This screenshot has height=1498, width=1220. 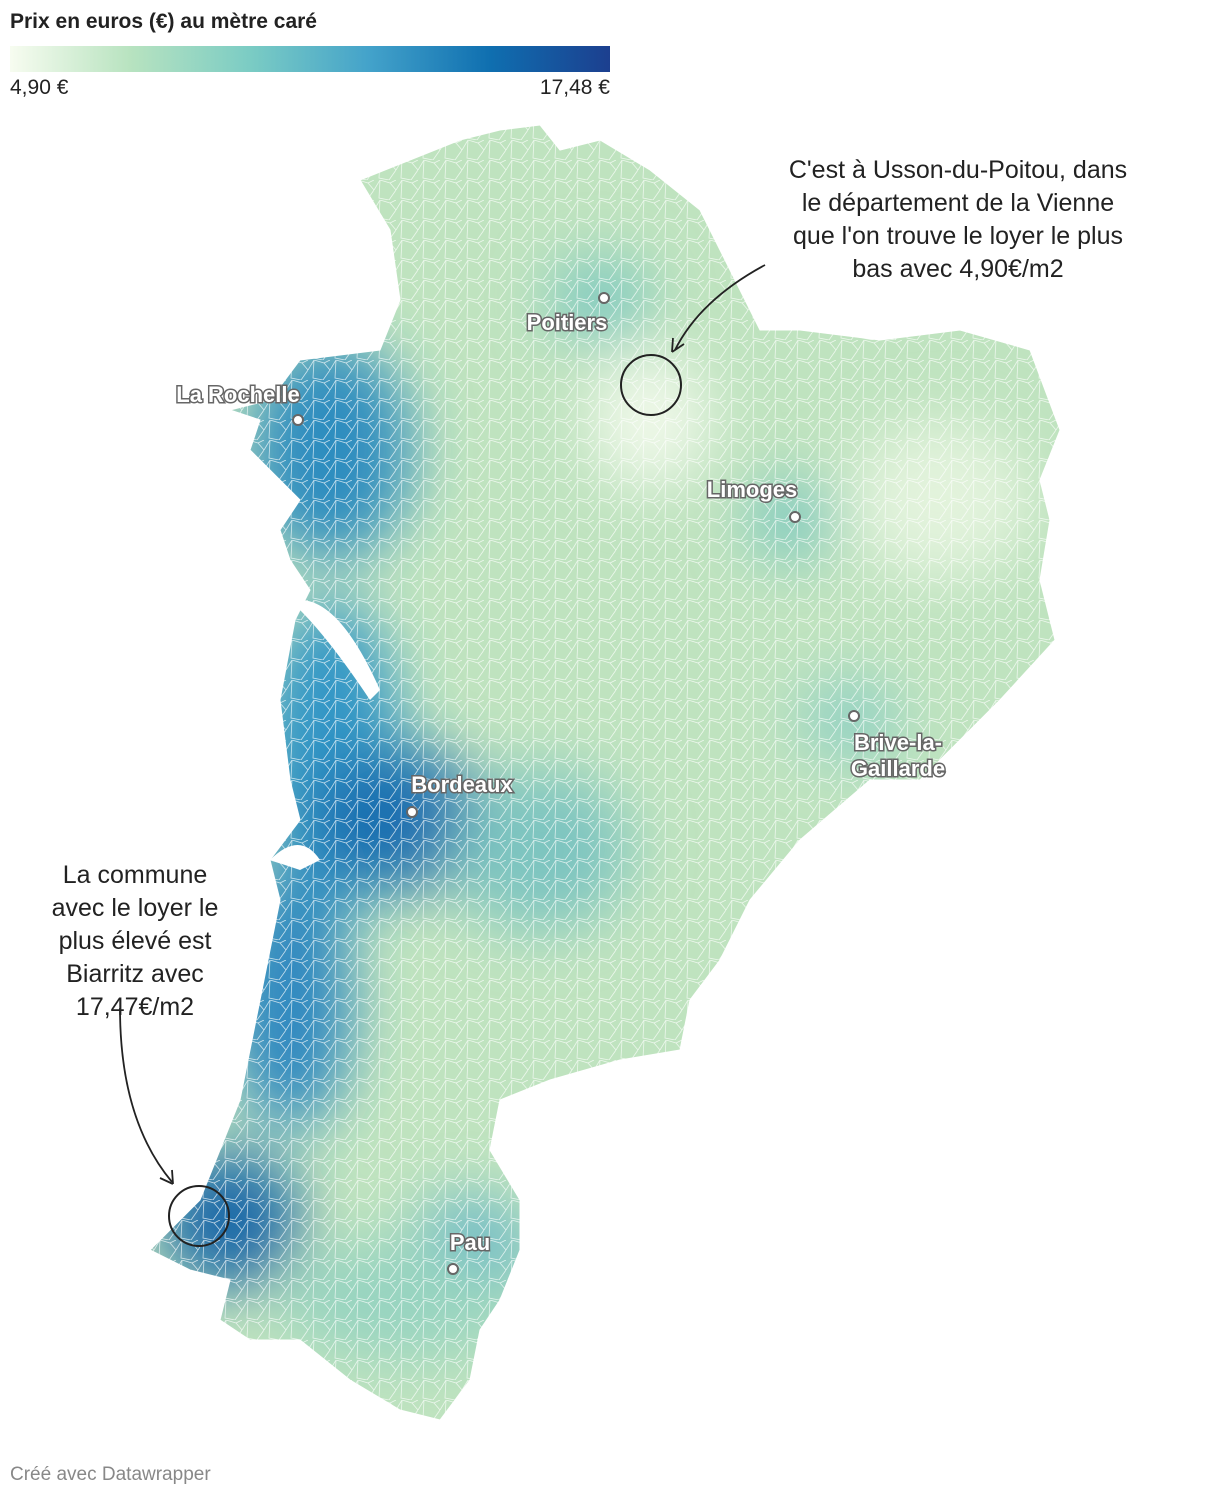 I want to click on annotation-line: C'est à Usson-du-Poitou, dans, so click(x=958, y=170).